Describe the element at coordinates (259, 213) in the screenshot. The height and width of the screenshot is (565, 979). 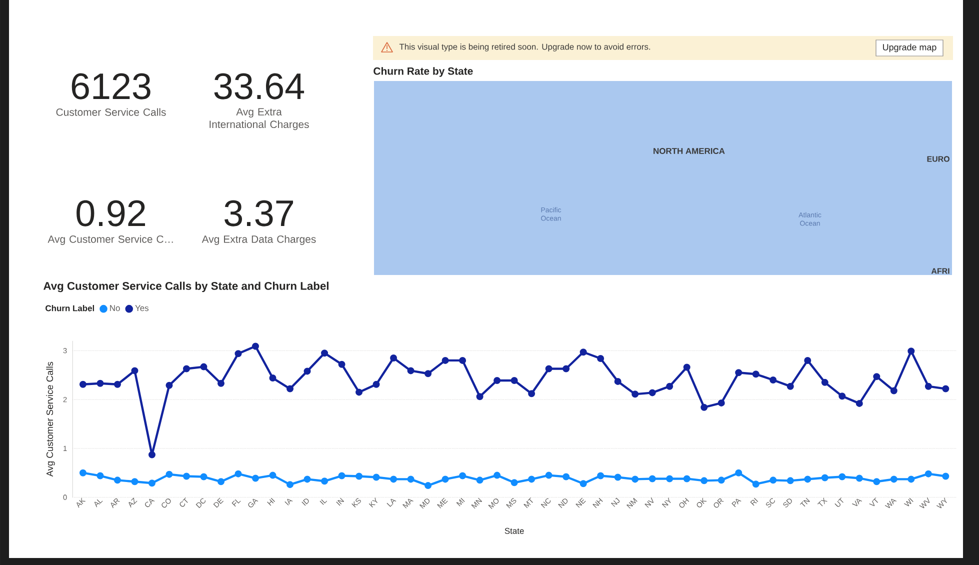
I see `data-label: 3.37` at that location.